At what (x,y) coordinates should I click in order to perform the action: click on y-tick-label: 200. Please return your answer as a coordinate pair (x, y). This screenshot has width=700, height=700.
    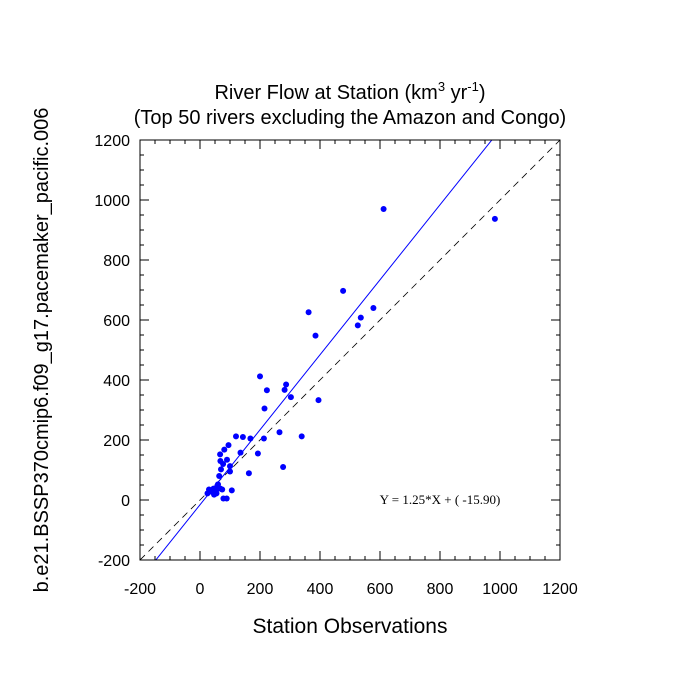
    Looking at the image, I should click on (116, 441).